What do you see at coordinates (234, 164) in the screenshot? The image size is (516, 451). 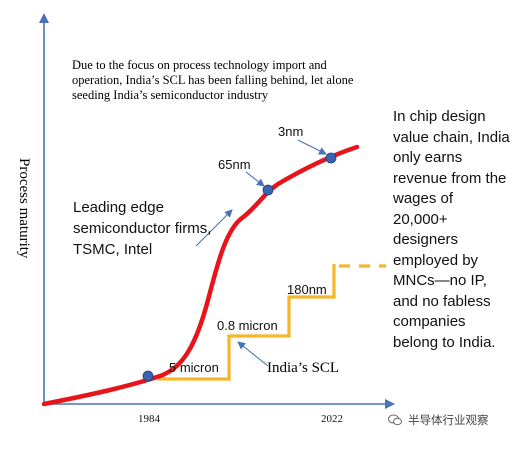 I see `label-65nm: 65nm` at bounding box center [234, 164].